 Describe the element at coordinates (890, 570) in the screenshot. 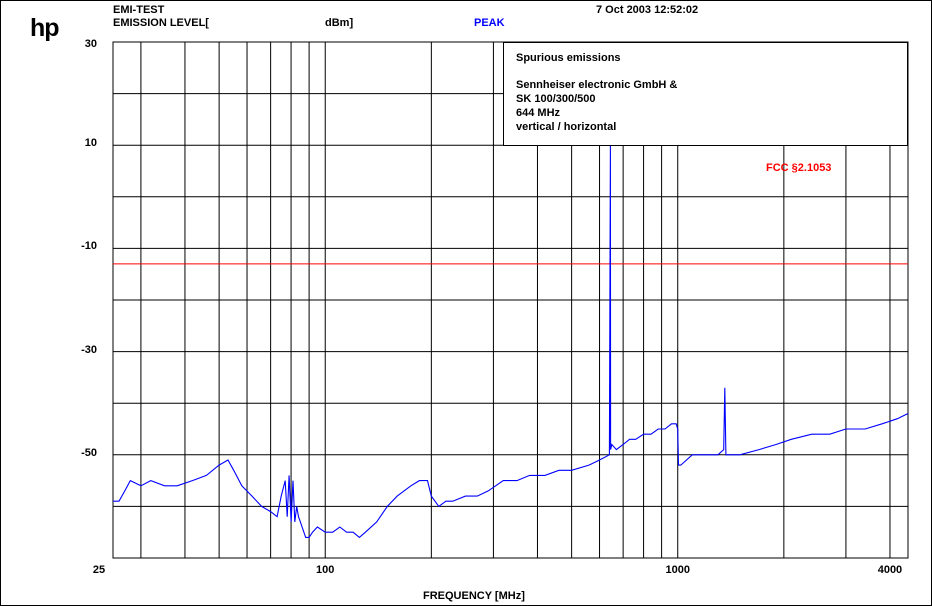

I see `x-tick-label: 4000` at that location.